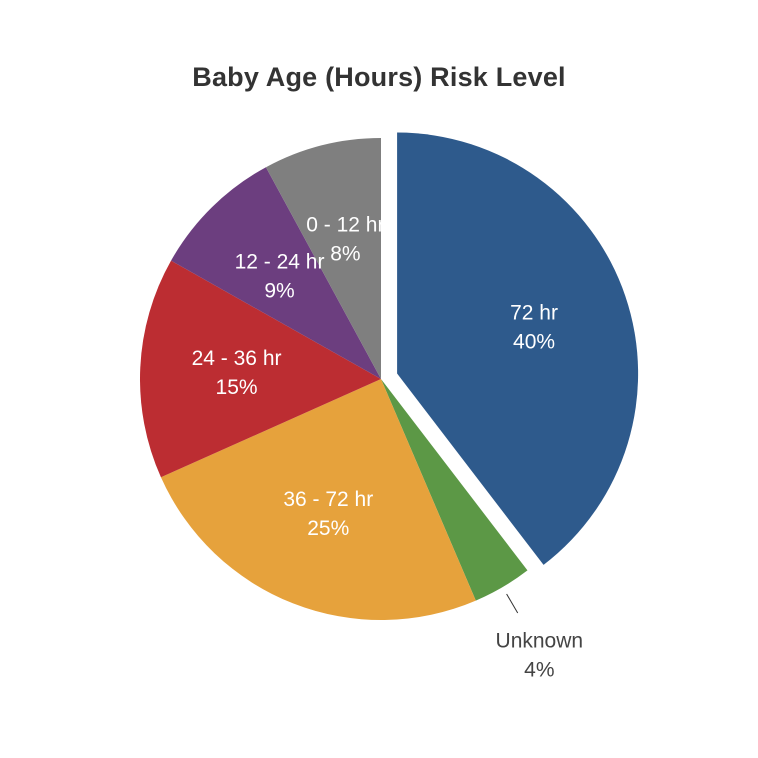 This screenshot has height=758, width=758. I want to click on slice-category-label-12-24-hr: 12 - 24 hr, so click(280, 261).